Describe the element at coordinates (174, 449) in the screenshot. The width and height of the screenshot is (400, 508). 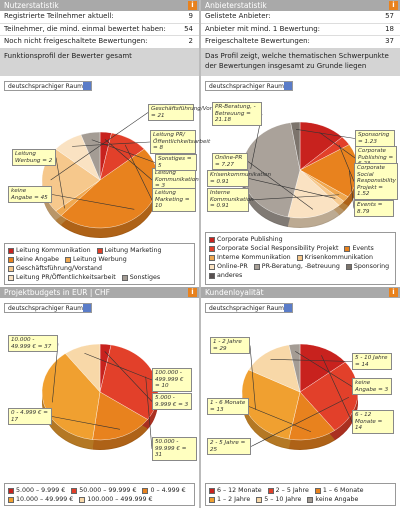
I see `data-label: 50.000 - 99.999 € = 31` at that location.